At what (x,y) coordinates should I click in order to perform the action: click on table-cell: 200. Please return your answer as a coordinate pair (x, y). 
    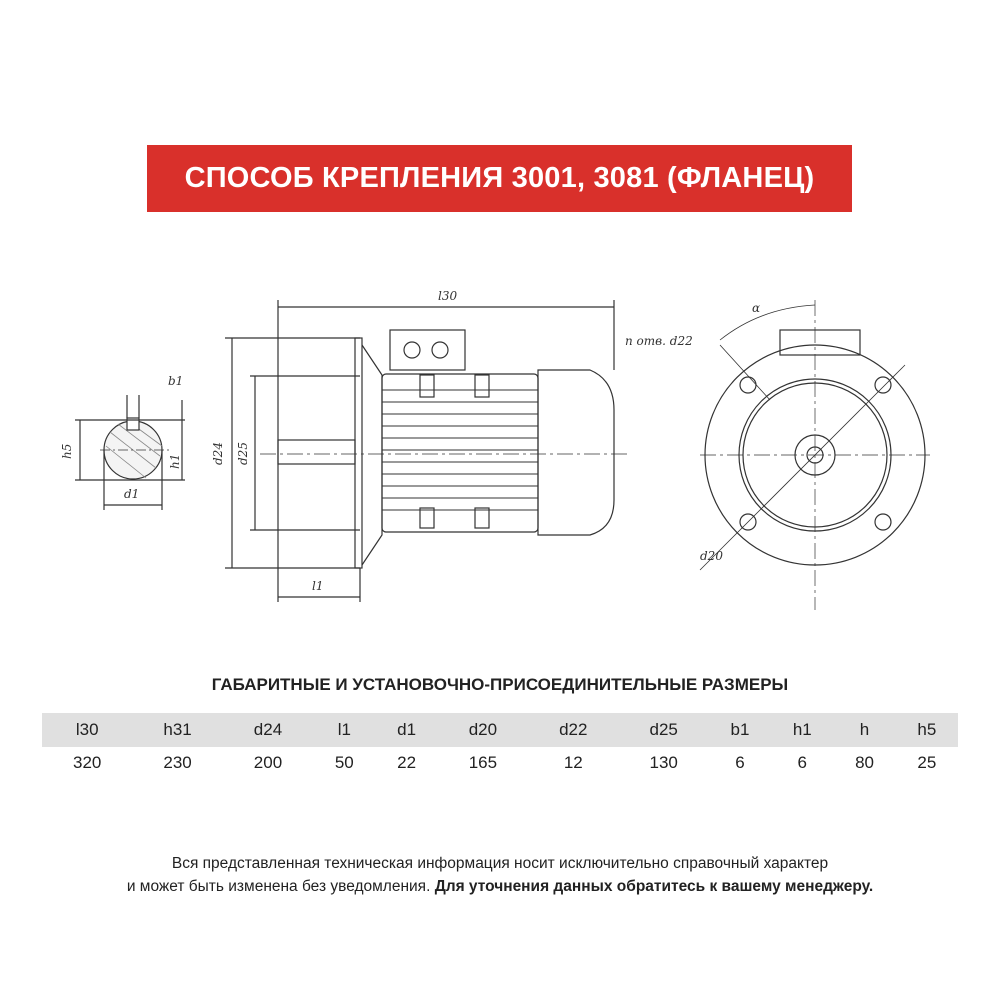
    Looking at the image, I should click on (268, 762).